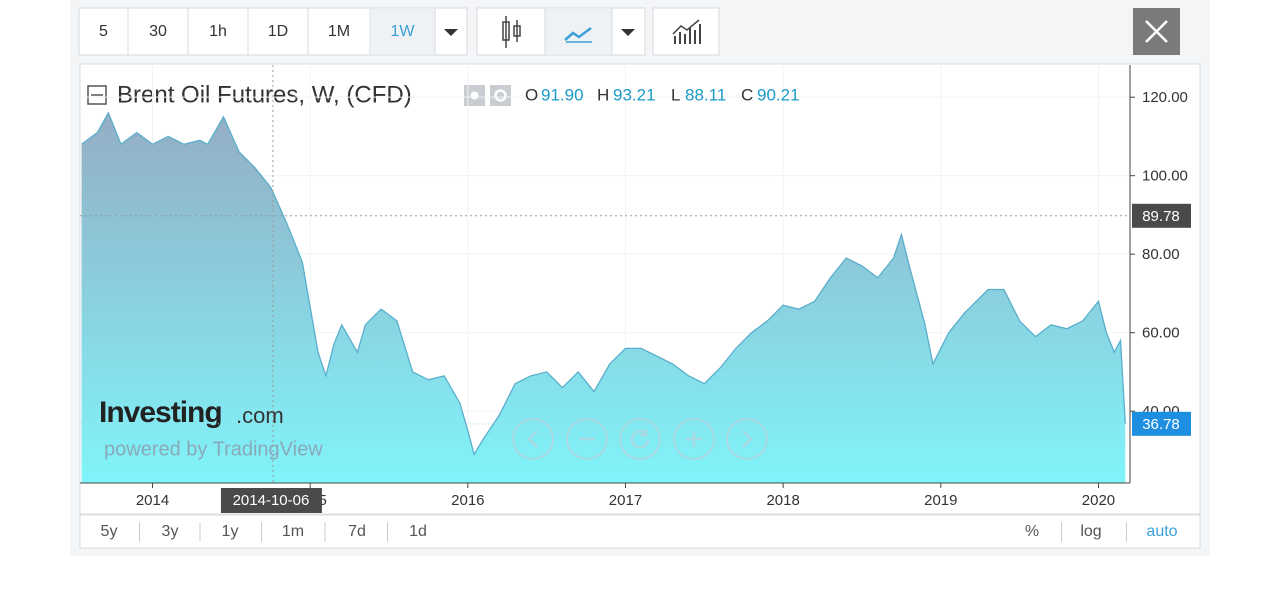  What do you see at coordinates (230, 531) in the screenshot?
I see `range-button: 1y` at bounding box center [230, 531].